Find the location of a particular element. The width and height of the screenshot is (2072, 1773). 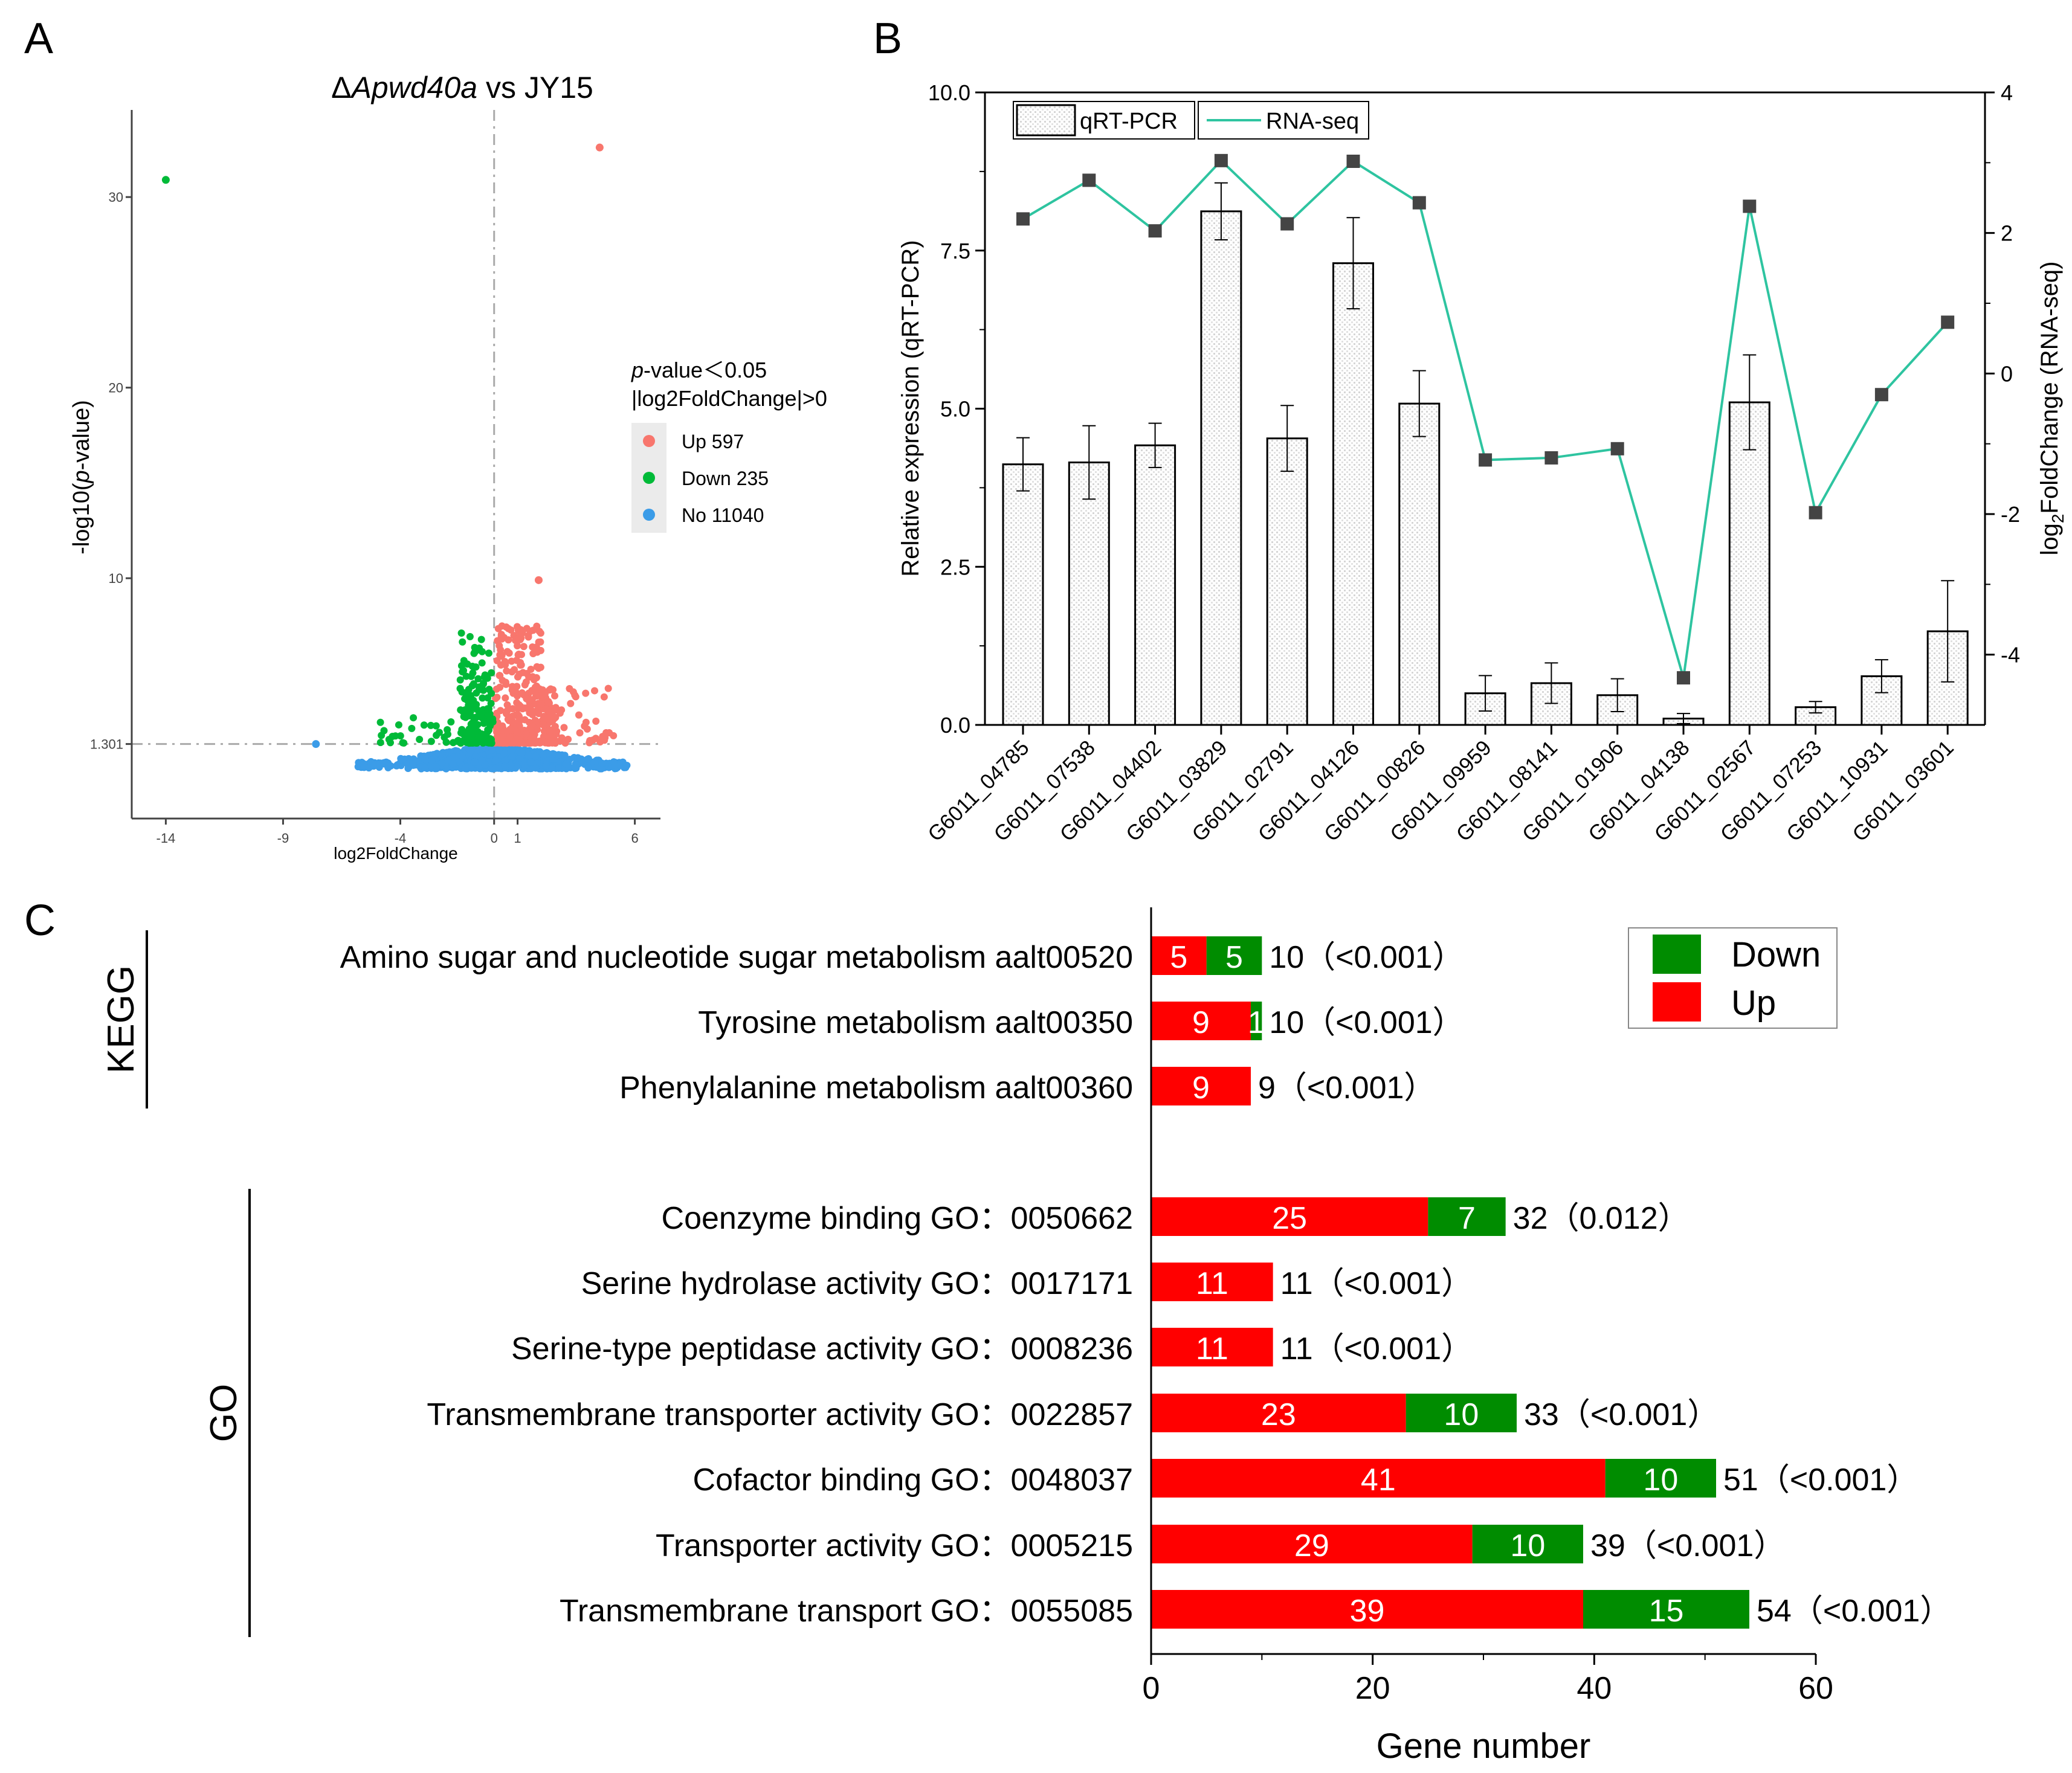

volcano-legend-dot is located at coordinates (649, 515).